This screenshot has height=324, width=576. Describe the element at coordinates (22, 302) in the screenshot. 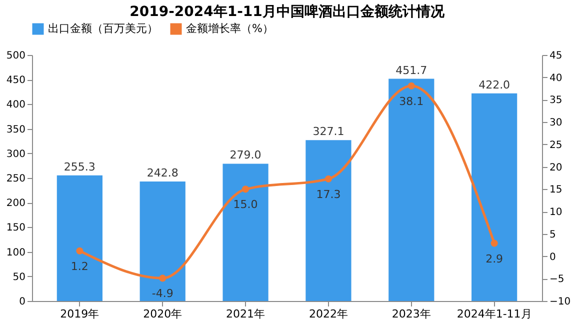

I see `y-tick-label: 0` at that location.